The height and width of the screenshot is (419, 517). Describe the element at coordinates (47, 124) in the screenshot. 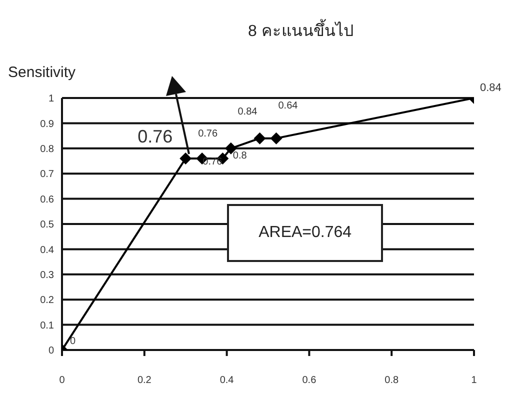

I see `y-tick-label: 0.9` at that location.